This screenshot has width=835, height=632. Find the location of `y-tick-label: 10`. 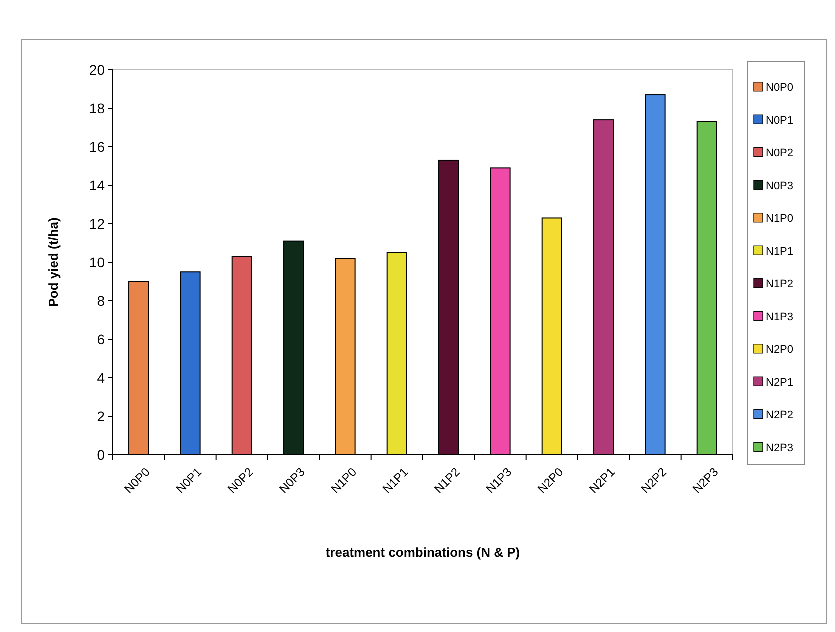

y-tick-label: 10 is located at coordinates (97, 262).